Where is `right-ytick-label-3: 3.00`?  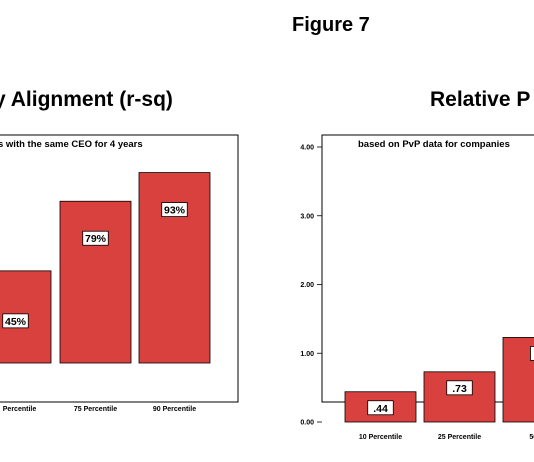 right-ytick-label-3: 3.00 is located at coordinates (307, 216).